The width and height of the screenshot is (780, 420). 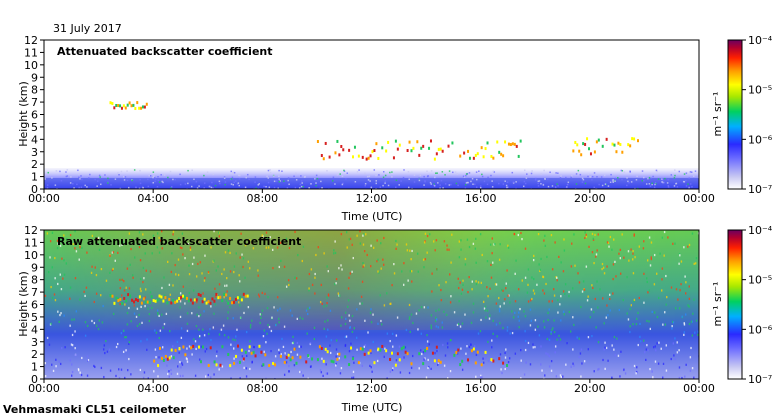 What do you see at coordinates (34, 305) in the screenshot?
I see `panel-2-ytick-label: 6` at bounding box center [34, 305].